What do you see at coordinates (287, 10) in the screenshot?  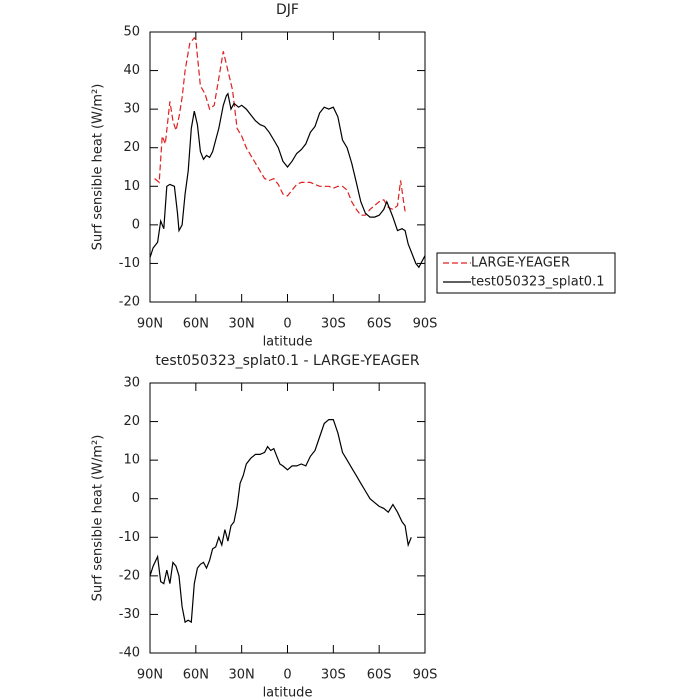 I see `chart-title: DJF` at bounding box center [287, 10].